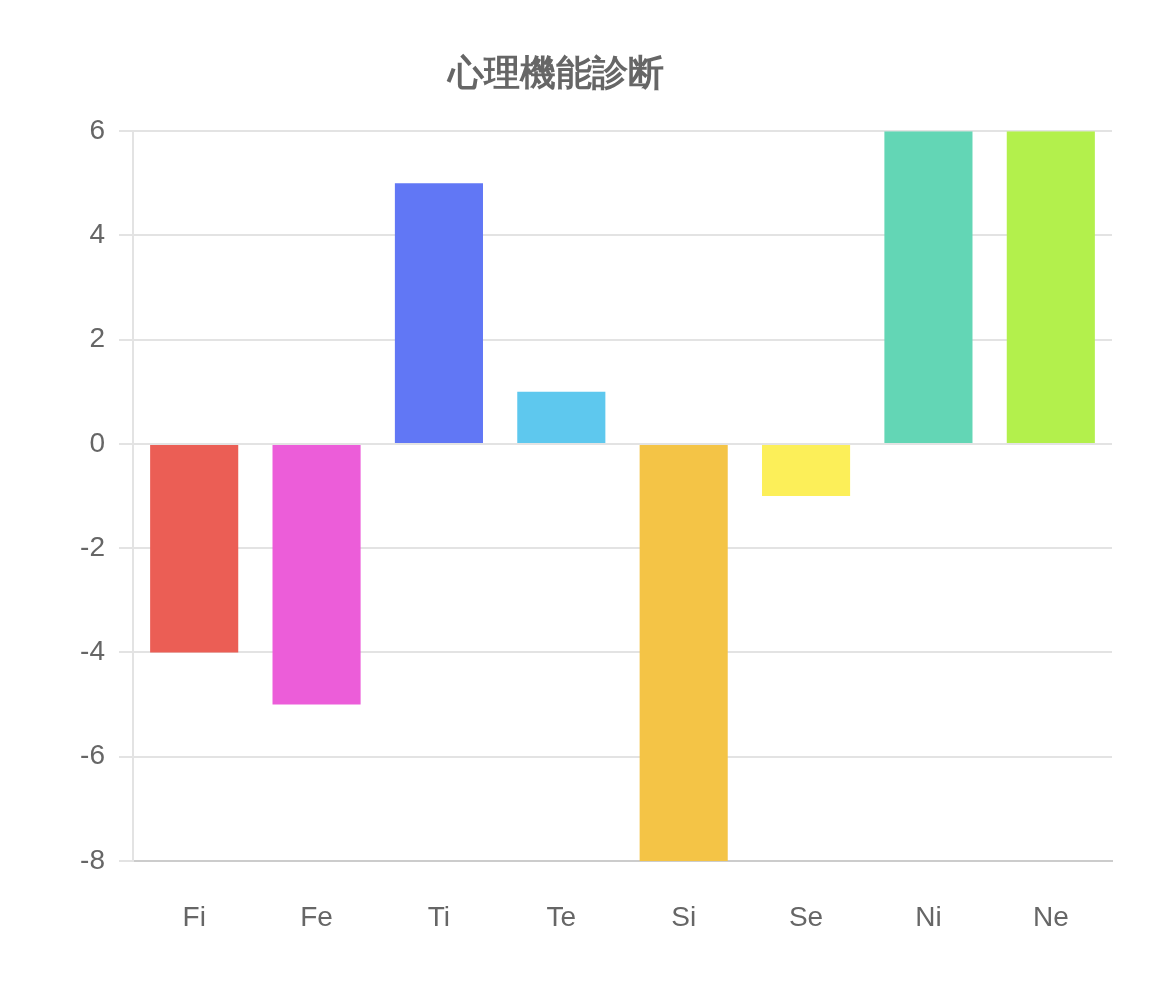 This screenshot has width=1170, height=984. I want to click on x-tick-label: Te, so click(561, 916).